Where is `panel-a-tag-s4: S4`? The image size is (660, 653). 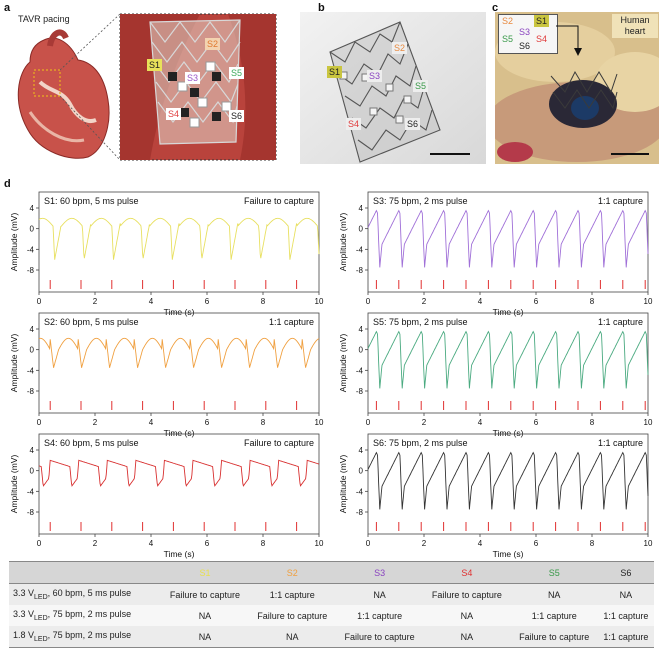 panel-a-tag-s4: S4 is located at coordinates (174, 114).